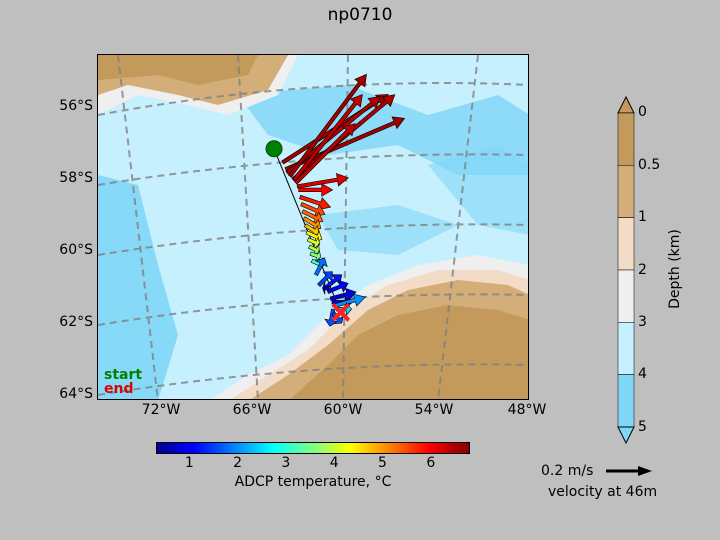  Describe the element at coordinates (642, 374) in the screenshot. I see `depth-tick-4: 4` at that location.